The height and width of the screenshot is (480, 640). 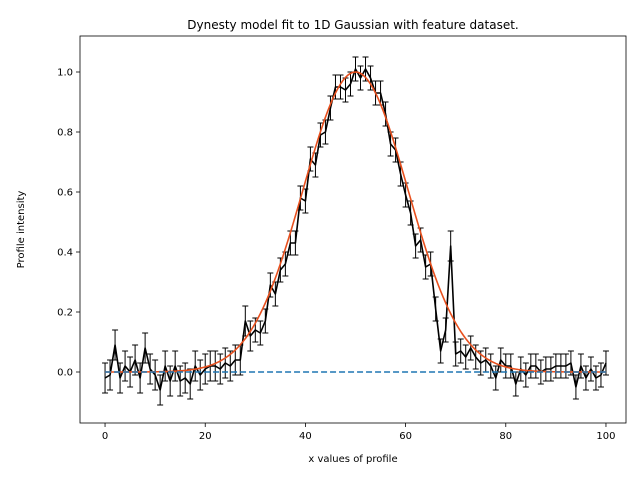 I want to click on x-tick-label: 80, so click(x=505, y=436).